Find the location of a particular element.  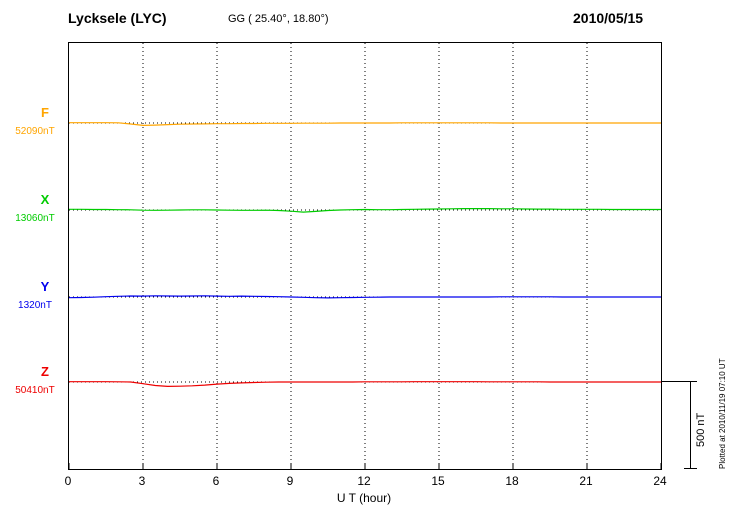

scale-bar-line is located at coordinates (690, 425).